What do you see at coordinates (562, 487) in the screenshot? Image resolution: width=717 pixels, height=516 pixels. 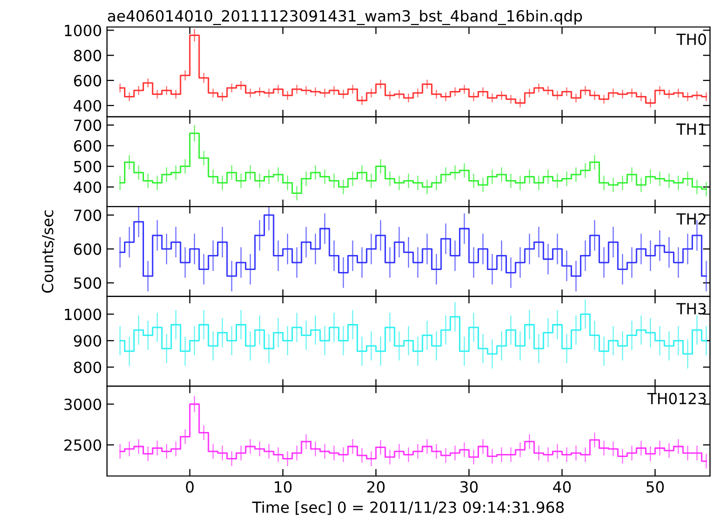 I see `x-tick-label: 40` at bounding box center [562, 487].